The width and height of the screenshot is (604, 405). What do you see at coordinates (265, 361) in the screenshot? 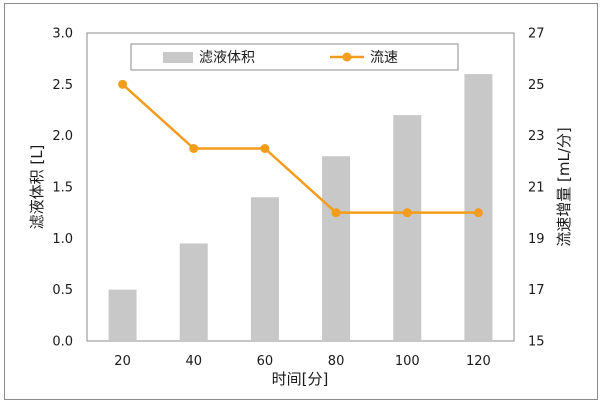
I see `x-tick-label: 60` at bounding box center [265, 361].